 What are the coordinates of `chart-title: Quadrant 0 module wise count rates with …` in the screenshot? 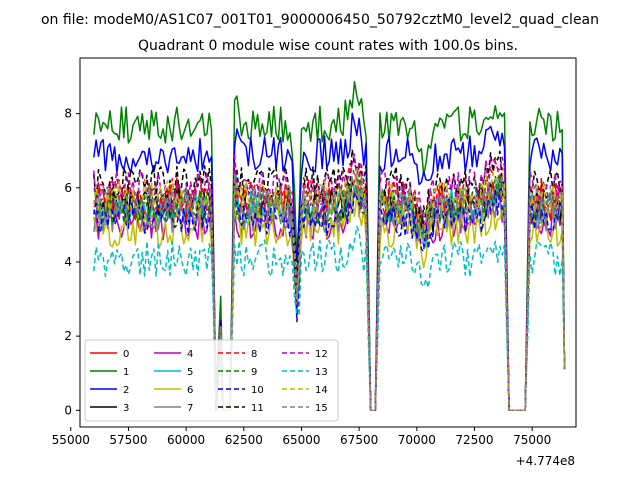 It's located at (328, 46).